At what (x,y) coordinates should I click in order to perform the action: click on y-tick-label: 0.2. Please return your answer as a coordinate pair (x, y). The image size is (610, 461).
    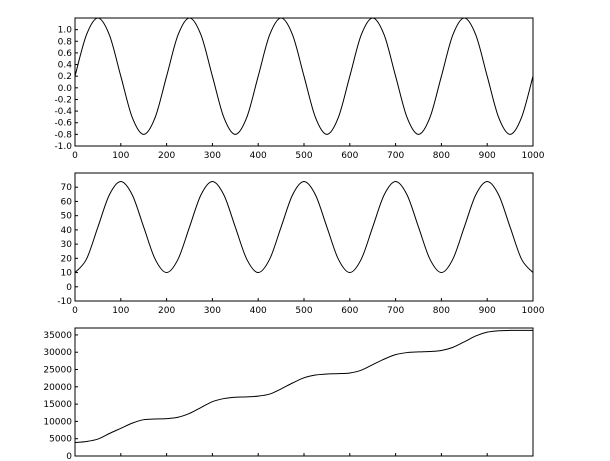
    Looking at the image, I should click on (65, 77).